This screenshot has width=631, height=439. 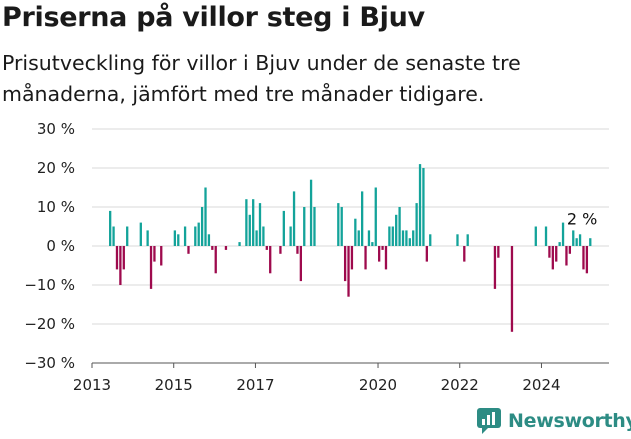 What do you see at coordinates (317, 378) in the screenshot?
I see `x-axis: 2013 2015 2017 2020 2022 2024` at bounding box center [317, 378].